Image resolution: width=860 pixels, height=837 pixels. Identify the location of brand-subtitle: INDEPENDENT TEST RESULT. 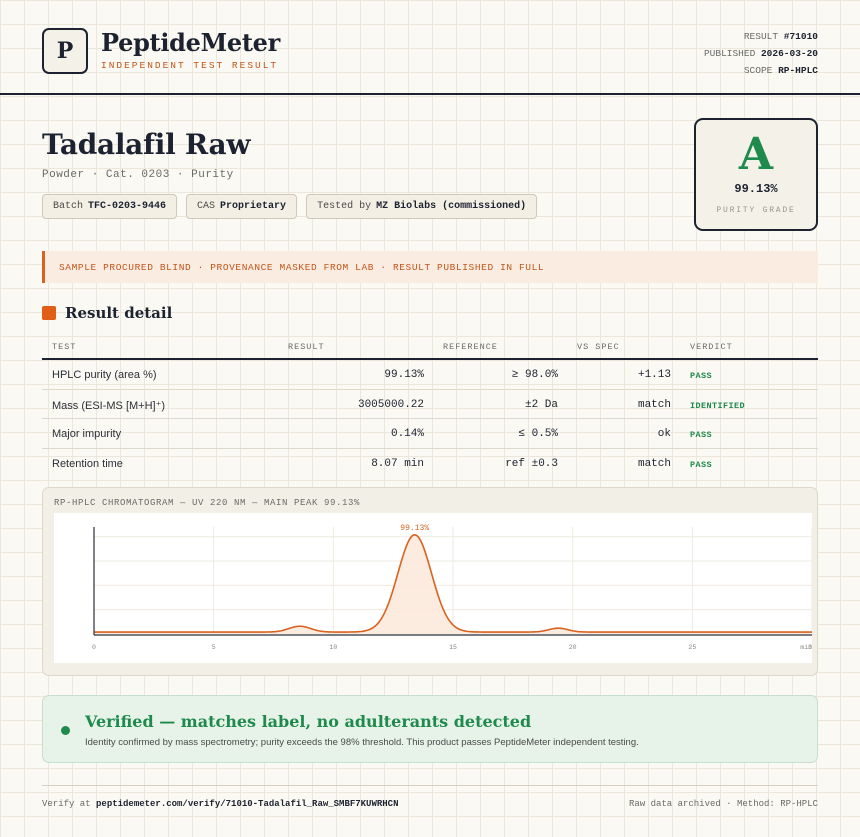
(190, 65).